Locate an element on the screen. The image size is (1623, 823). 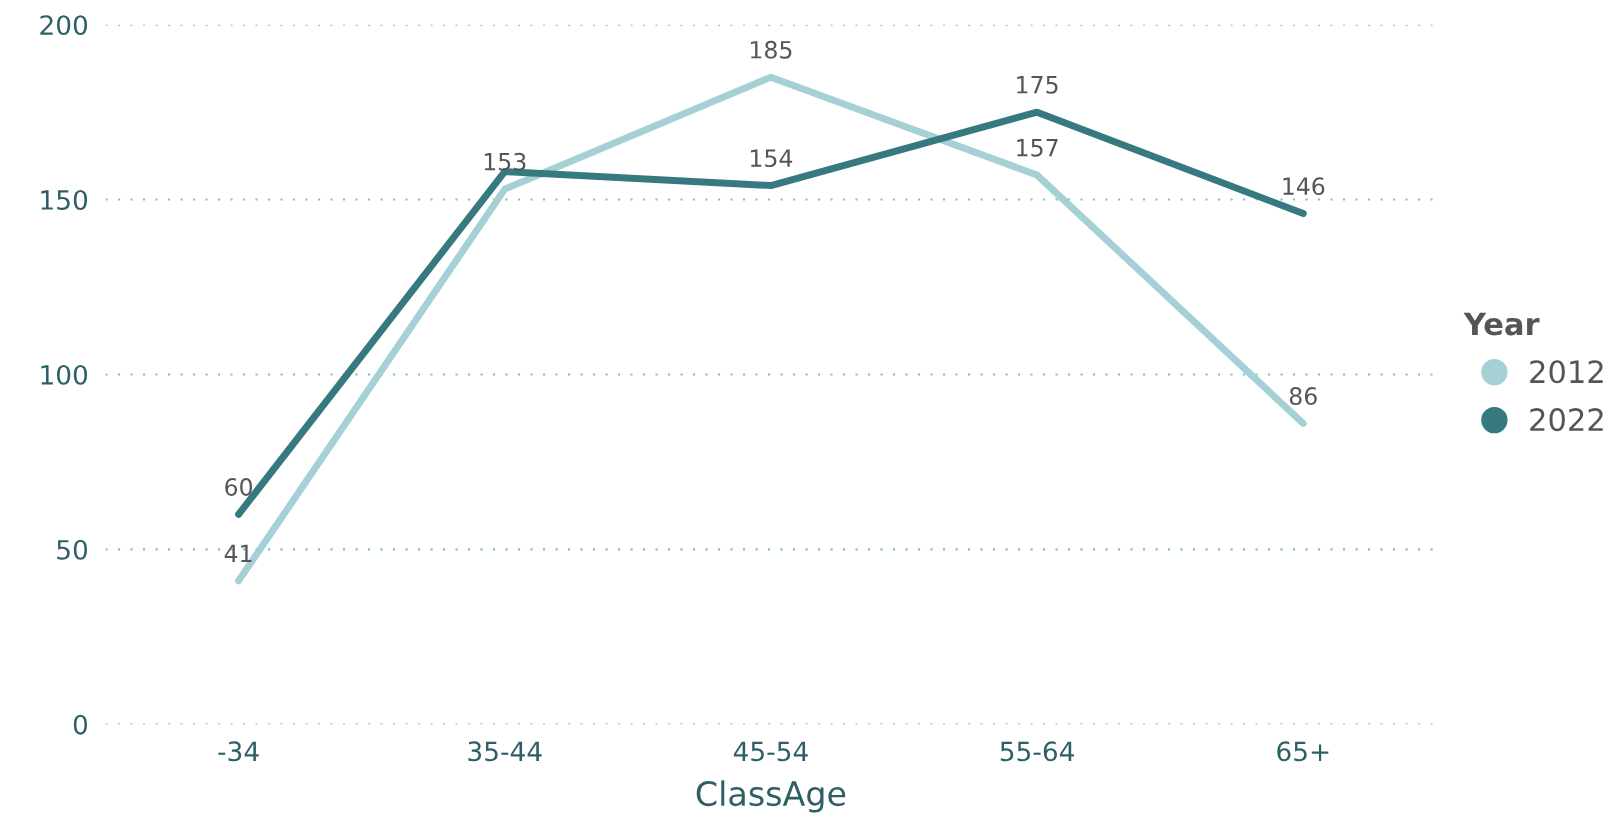
y-tick-label: 200 is located at coordinates (64, 25).